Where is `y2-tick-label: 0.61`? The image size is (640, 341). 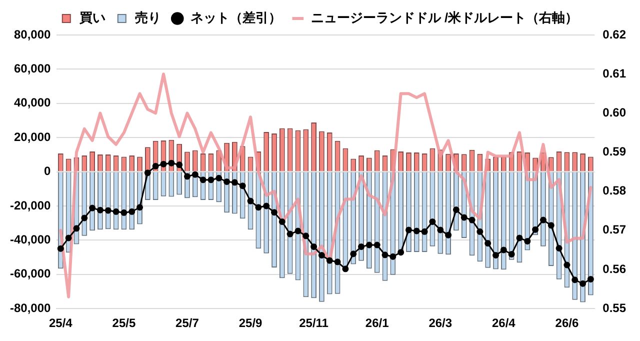
y2-tick-label: 0.61 is located at coordinates (614, 73).